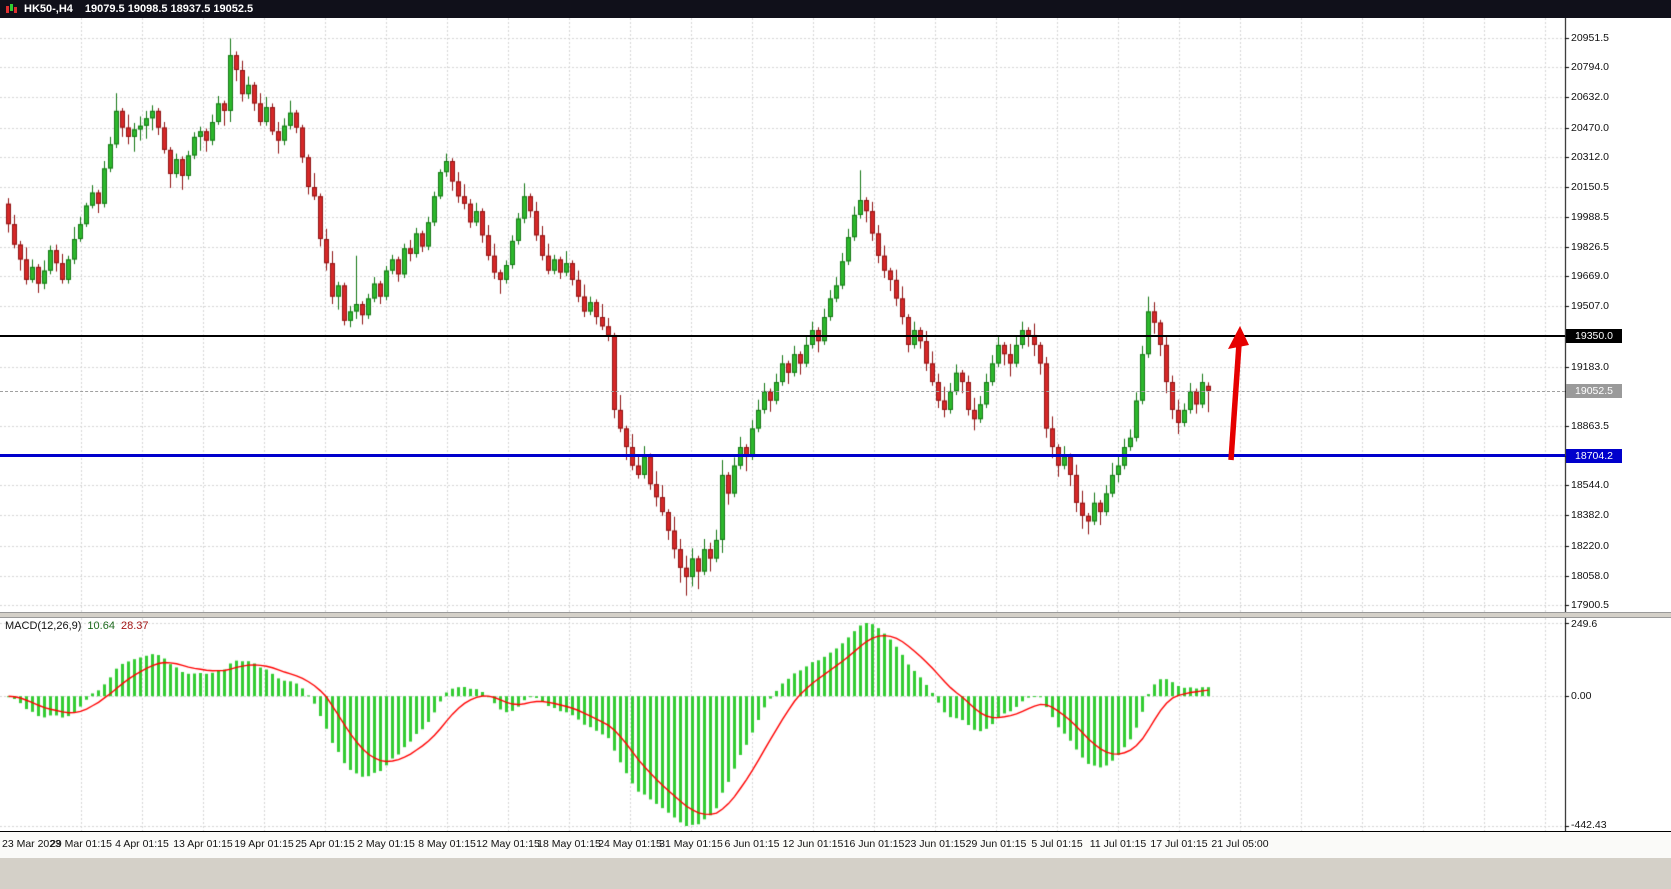 The width and height of the screenshot is (1671, 889). Describe the element at coordinates (1581, 696) in the screenshot. I see `macd-axis-label: 0.00` at that location.